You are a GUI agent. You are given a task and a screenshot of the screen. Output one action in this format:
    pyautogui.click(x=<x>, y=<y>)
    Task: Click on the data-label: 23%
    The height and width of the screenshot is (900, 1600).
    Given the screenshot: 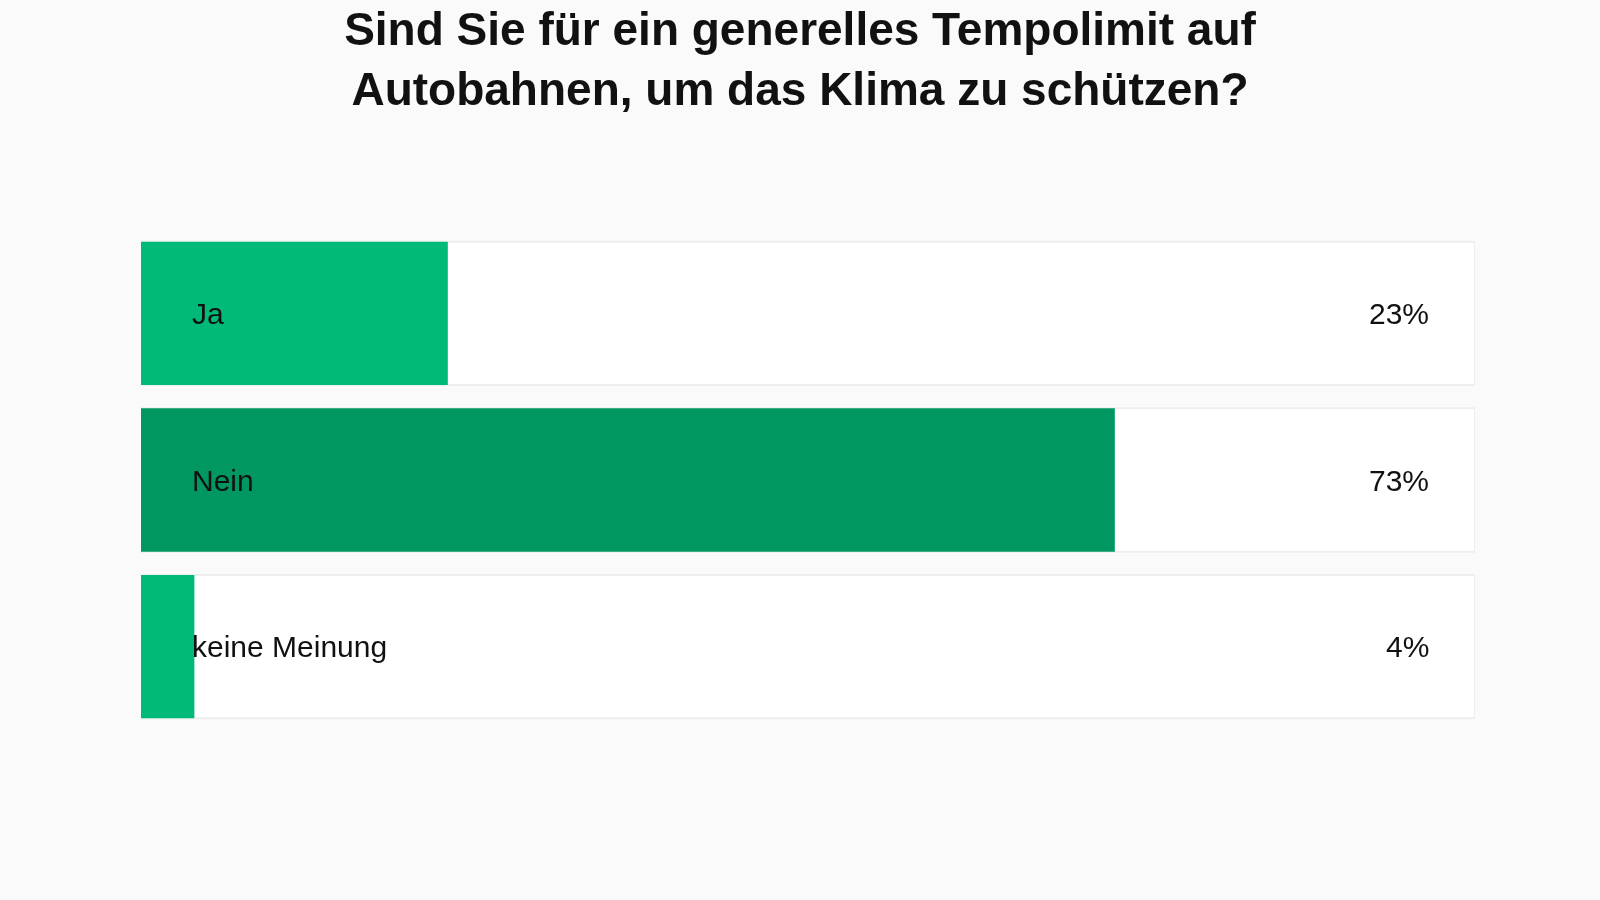 What is the action you would take?
    pyautogui.click(x=1399, y=313)
    